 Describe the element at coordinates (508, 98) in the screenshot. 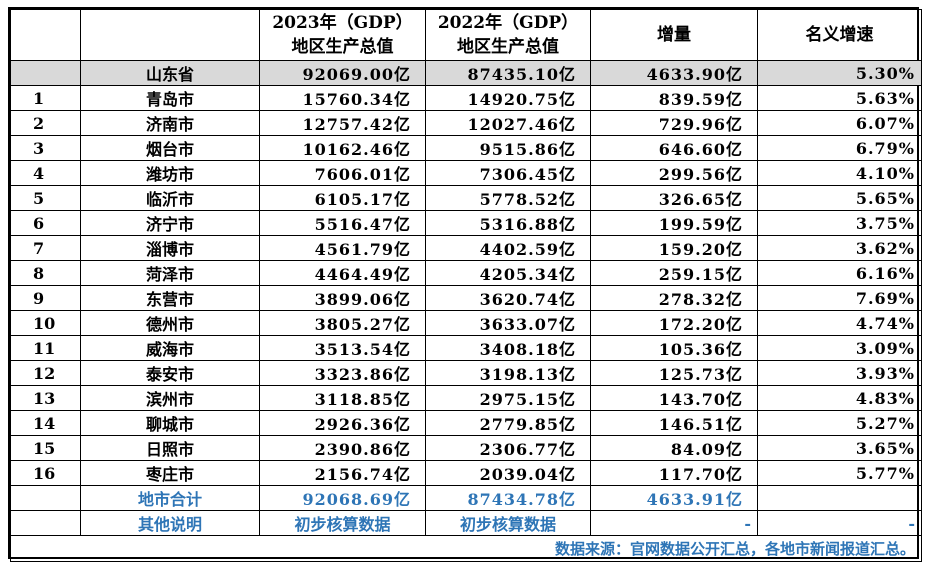

I see `gdp-2022-cell: 14920.75亿` at that location.